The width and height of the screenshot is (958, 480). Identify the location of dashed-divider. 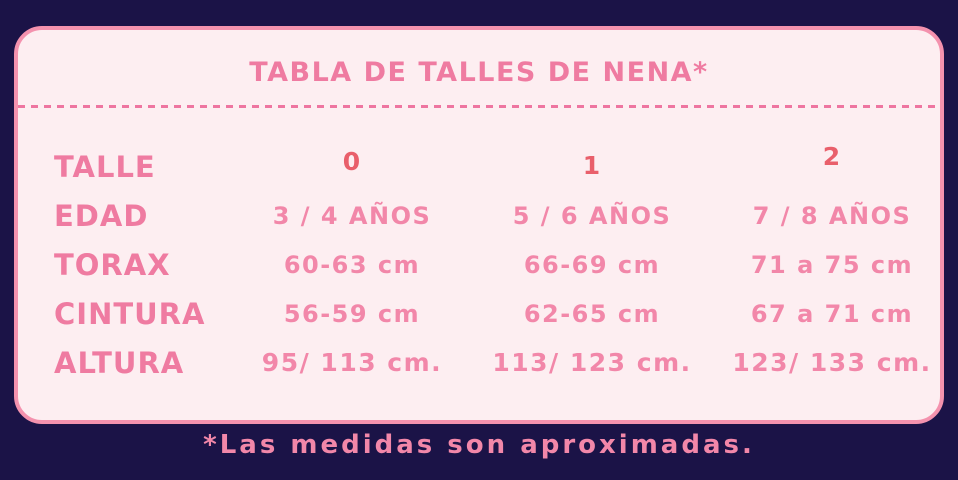
(479, 106).